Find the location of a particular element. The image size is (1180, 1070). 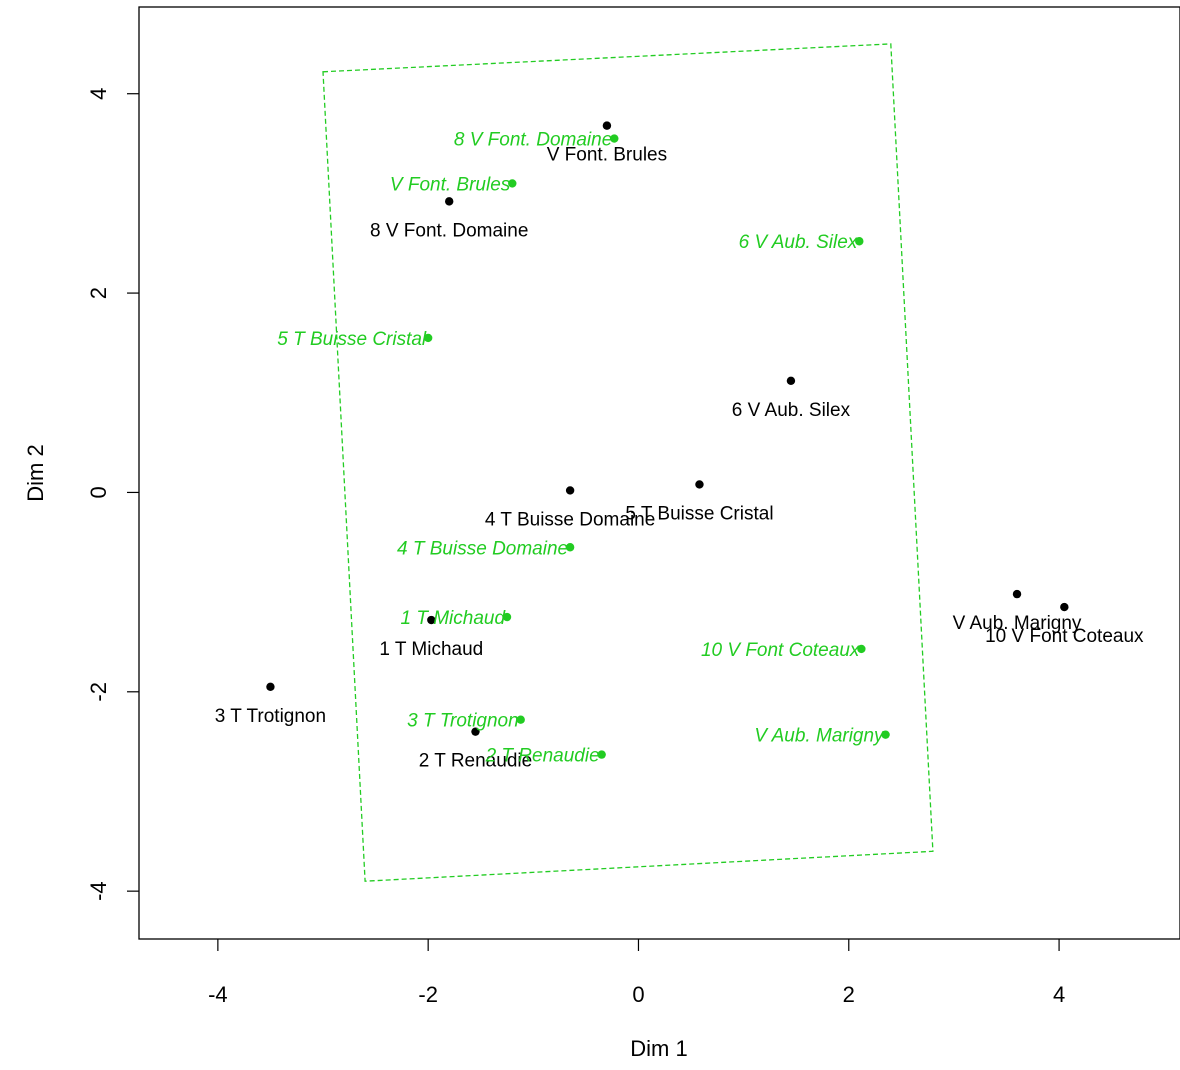

y-tick-label: -2 is located at coordinates (98, 692).